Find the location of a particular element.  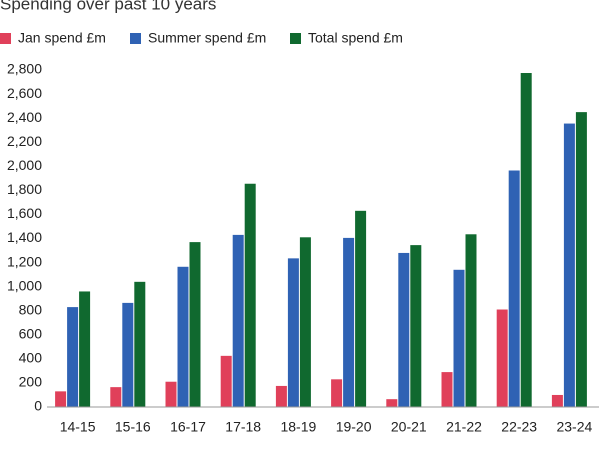

x-tick-label: 14-15 is located at coordinates (78, 427).